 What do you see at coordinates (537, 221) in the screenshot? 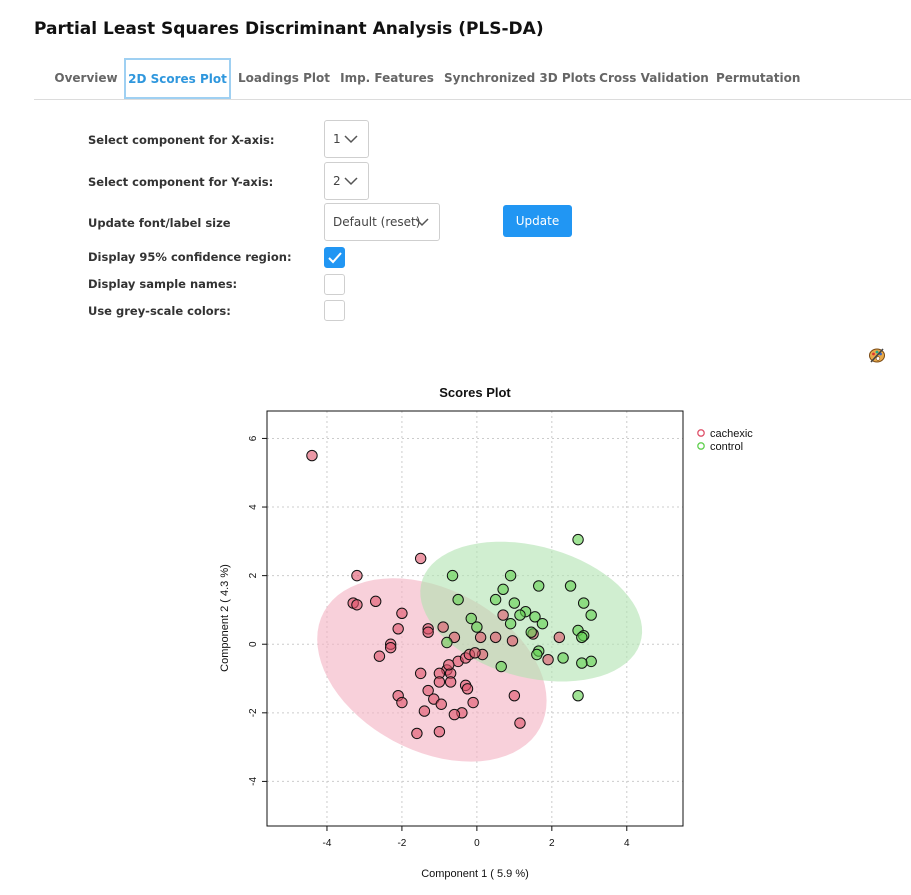
I see `update-button: Update` at bounding box center [537, 221].